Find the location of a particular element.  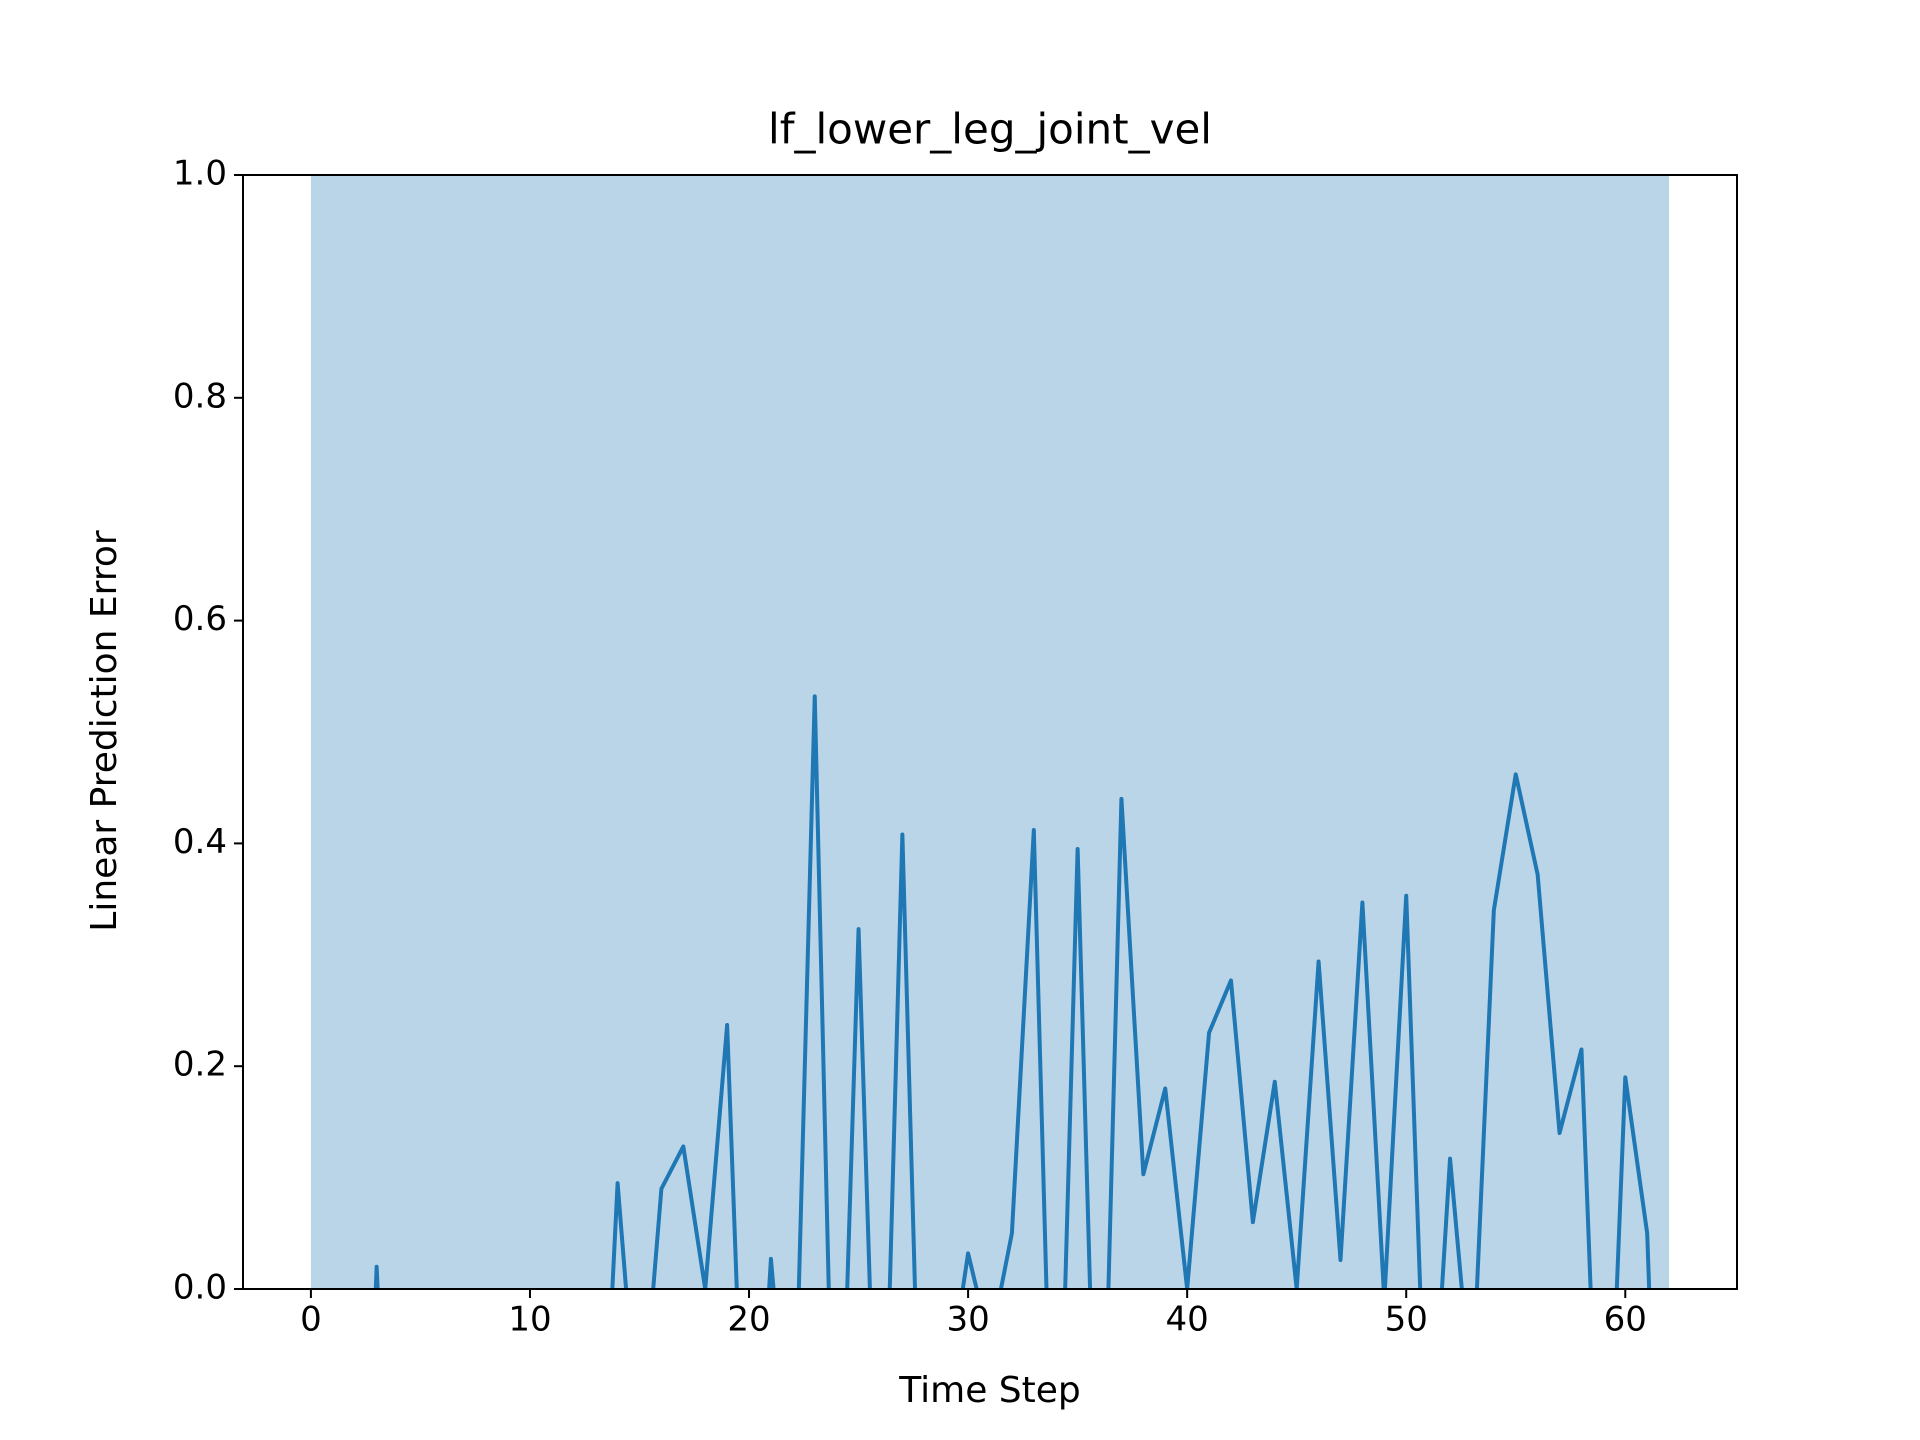

x-tick-label: 20 is located at coordinates (748, 1320).